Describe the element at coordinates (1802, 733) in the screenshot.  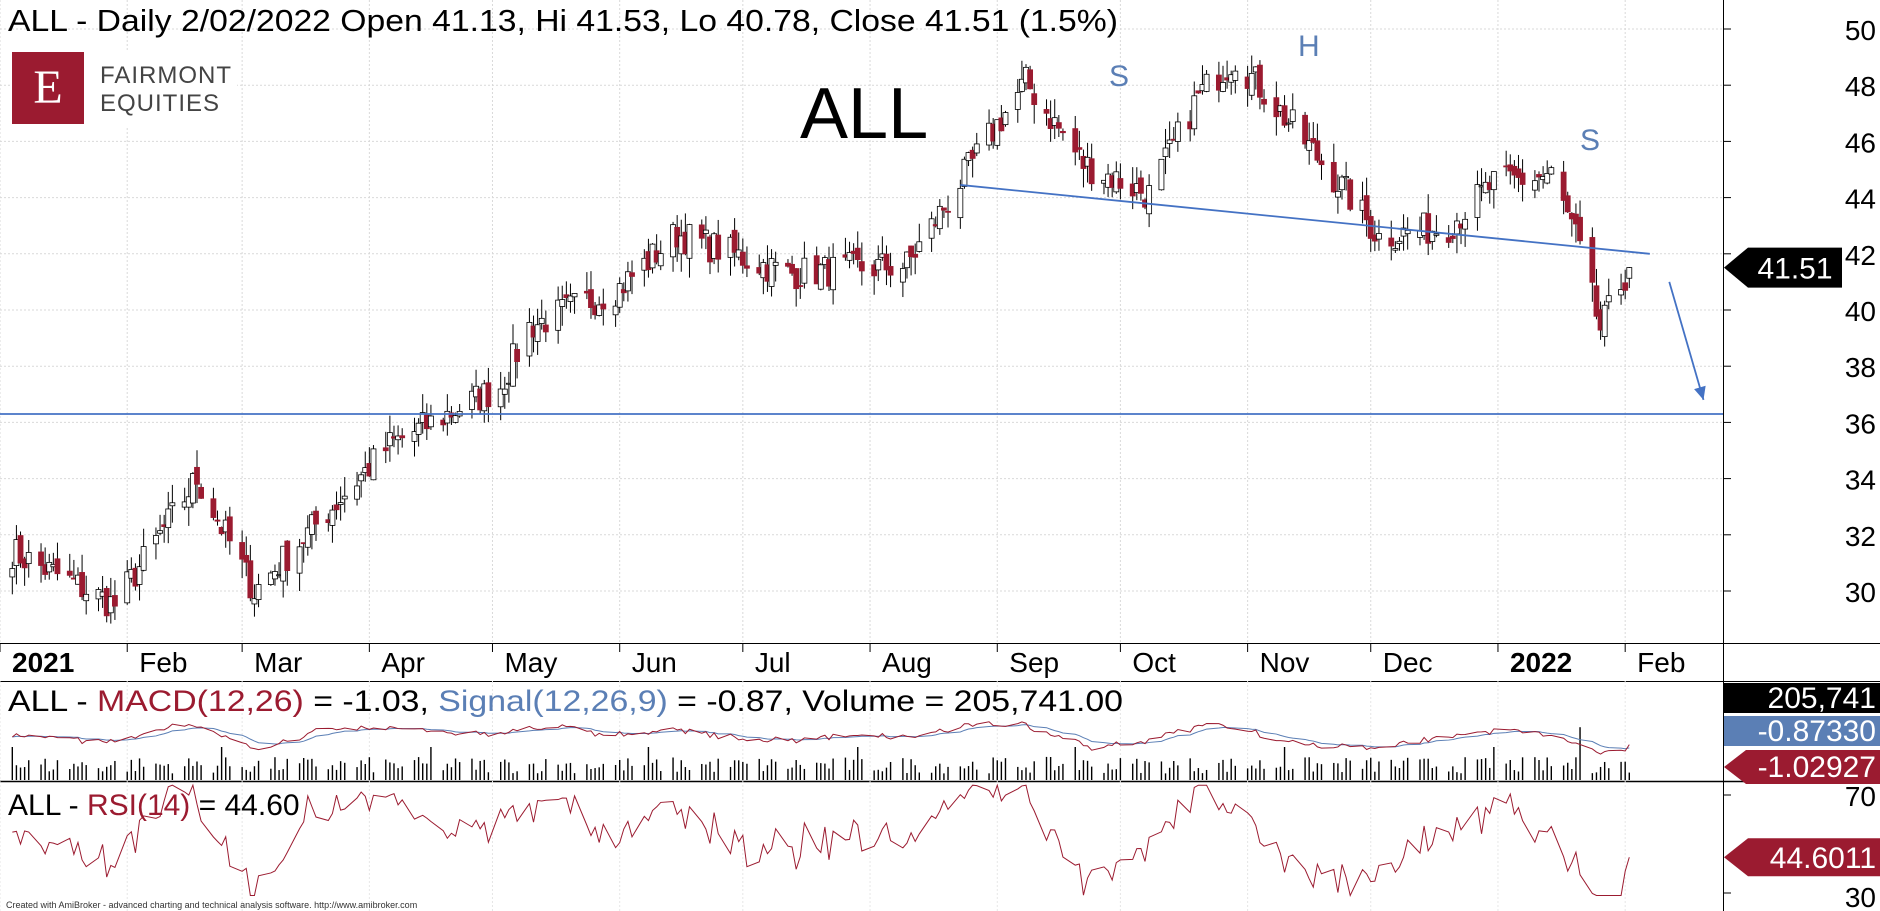
I see `macd-badges: 205,741-0.87330-1.02927` at that location.